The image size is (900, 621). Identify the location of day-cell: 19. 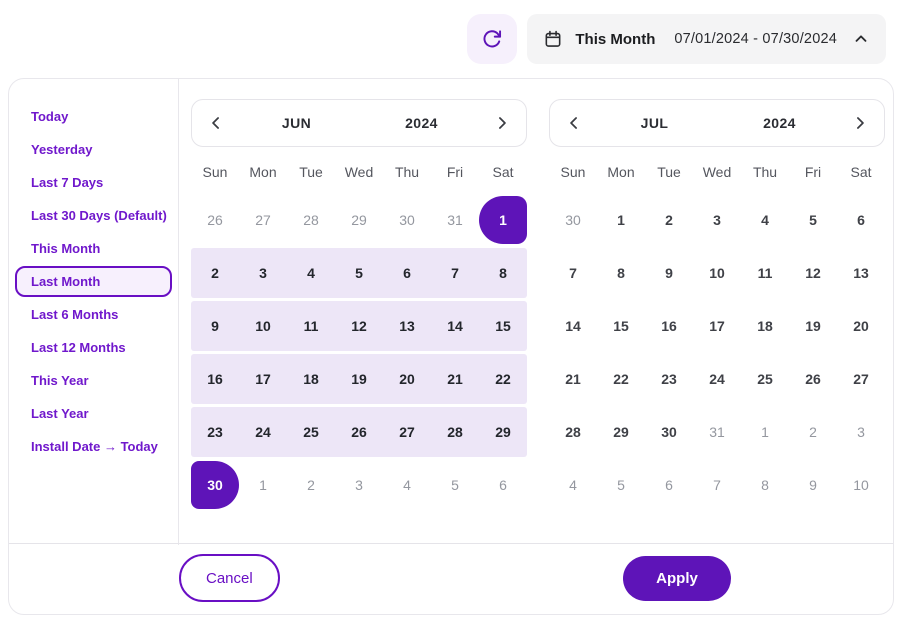
(813, 326).